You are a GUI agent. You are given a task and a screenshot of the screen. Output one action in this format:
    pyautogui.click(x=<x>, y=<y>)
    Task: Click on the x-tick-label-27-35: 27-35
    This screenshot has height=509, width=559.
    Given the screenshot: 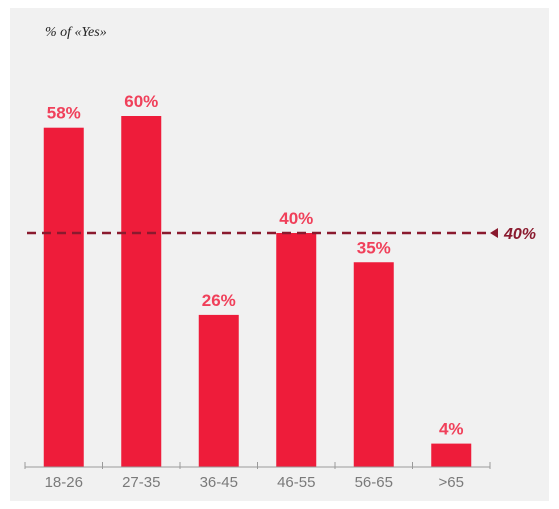 What is the action you would take?
    pyautogui.click(x=141, y=482)
    